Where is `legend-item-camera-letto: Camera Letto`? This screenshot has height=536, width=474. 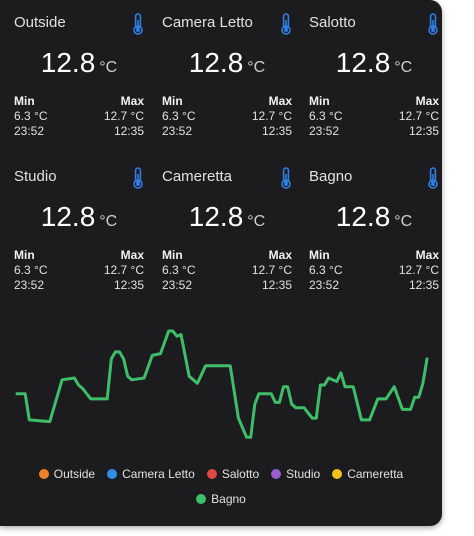 legend-item-camera-letto: Camera Letto is located at coordinates (151, 474).